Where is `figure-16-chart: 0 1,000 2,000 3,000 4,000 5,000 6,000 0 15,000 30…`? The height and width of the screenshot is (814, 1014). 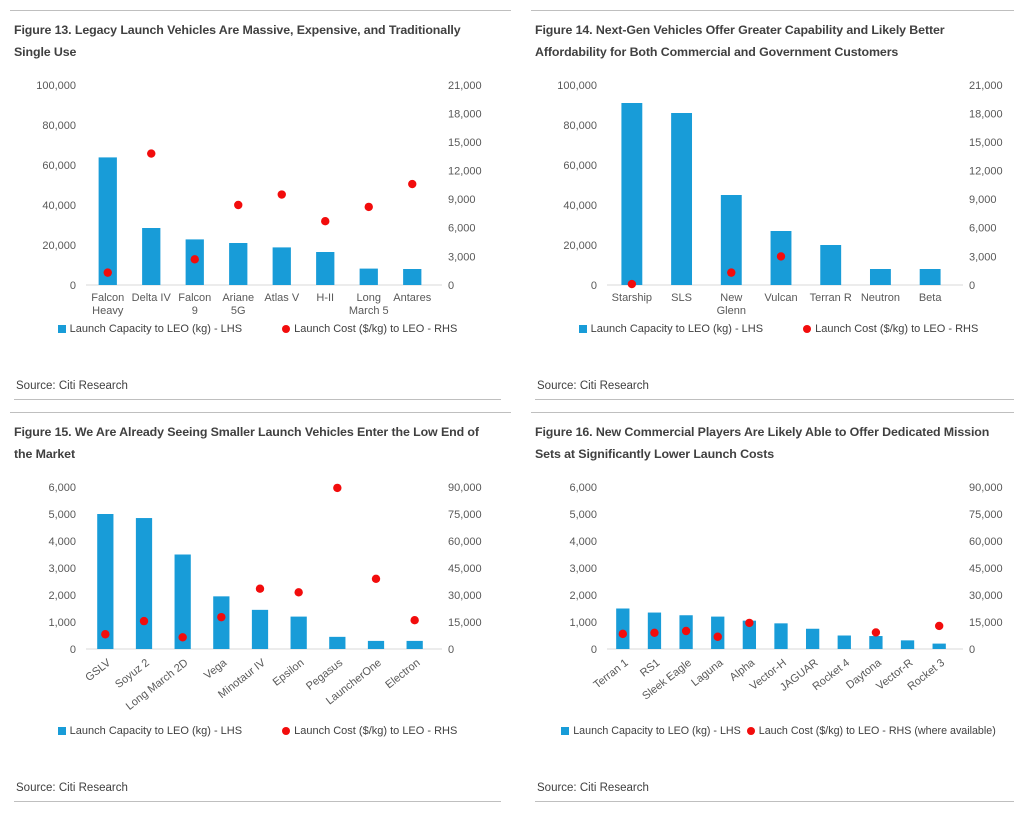
figure-16-chart: 0 1,000 2,000 3,000 4,000 5,000 6,000 0 15,000 30… is located at coordinates (774, 599).